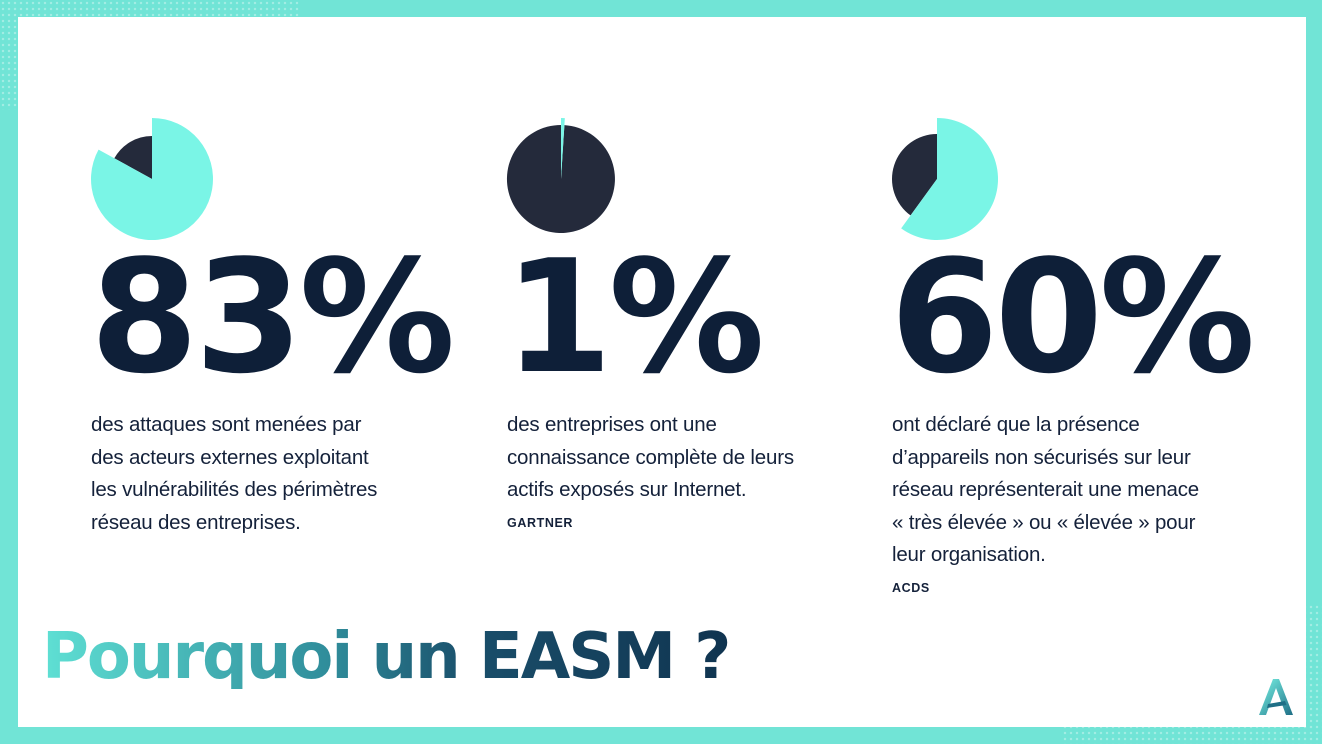  I want to click on description-line: ont déclaré que la présence, so click(1016, 424).